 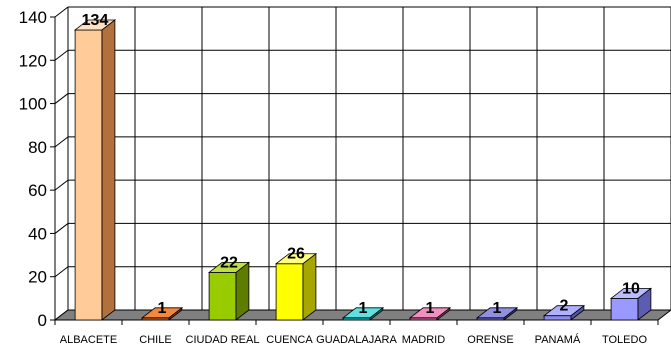 I want to click on y-tick-label: 0, so click(x=42, y=320).